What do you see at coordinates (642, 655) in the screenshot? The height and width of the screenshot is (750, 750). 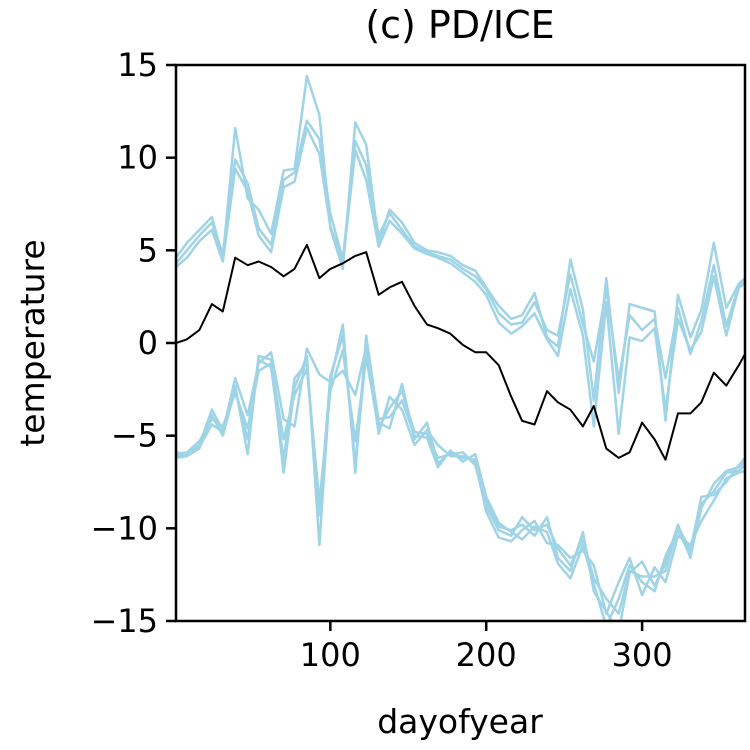 I see `x-tick-label: 300` at bounding box center [642, 655].